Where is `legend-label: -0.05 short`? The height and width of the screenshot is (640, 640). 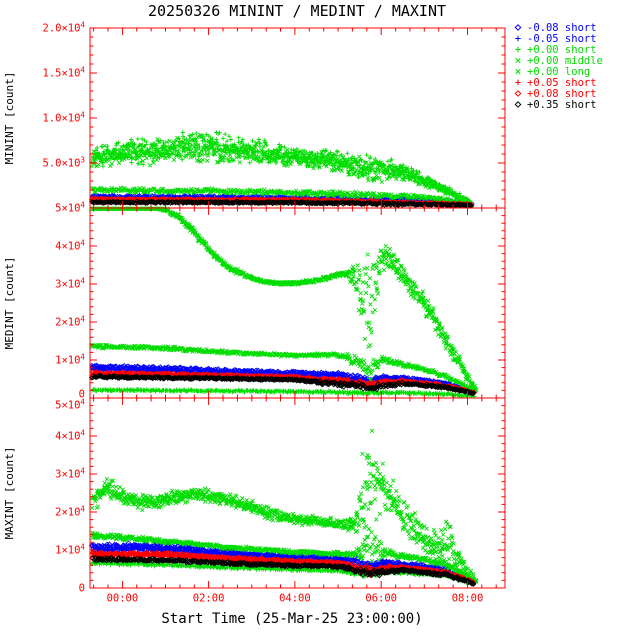 legend-label: -0.05 short is located at coordinates (562, 39).